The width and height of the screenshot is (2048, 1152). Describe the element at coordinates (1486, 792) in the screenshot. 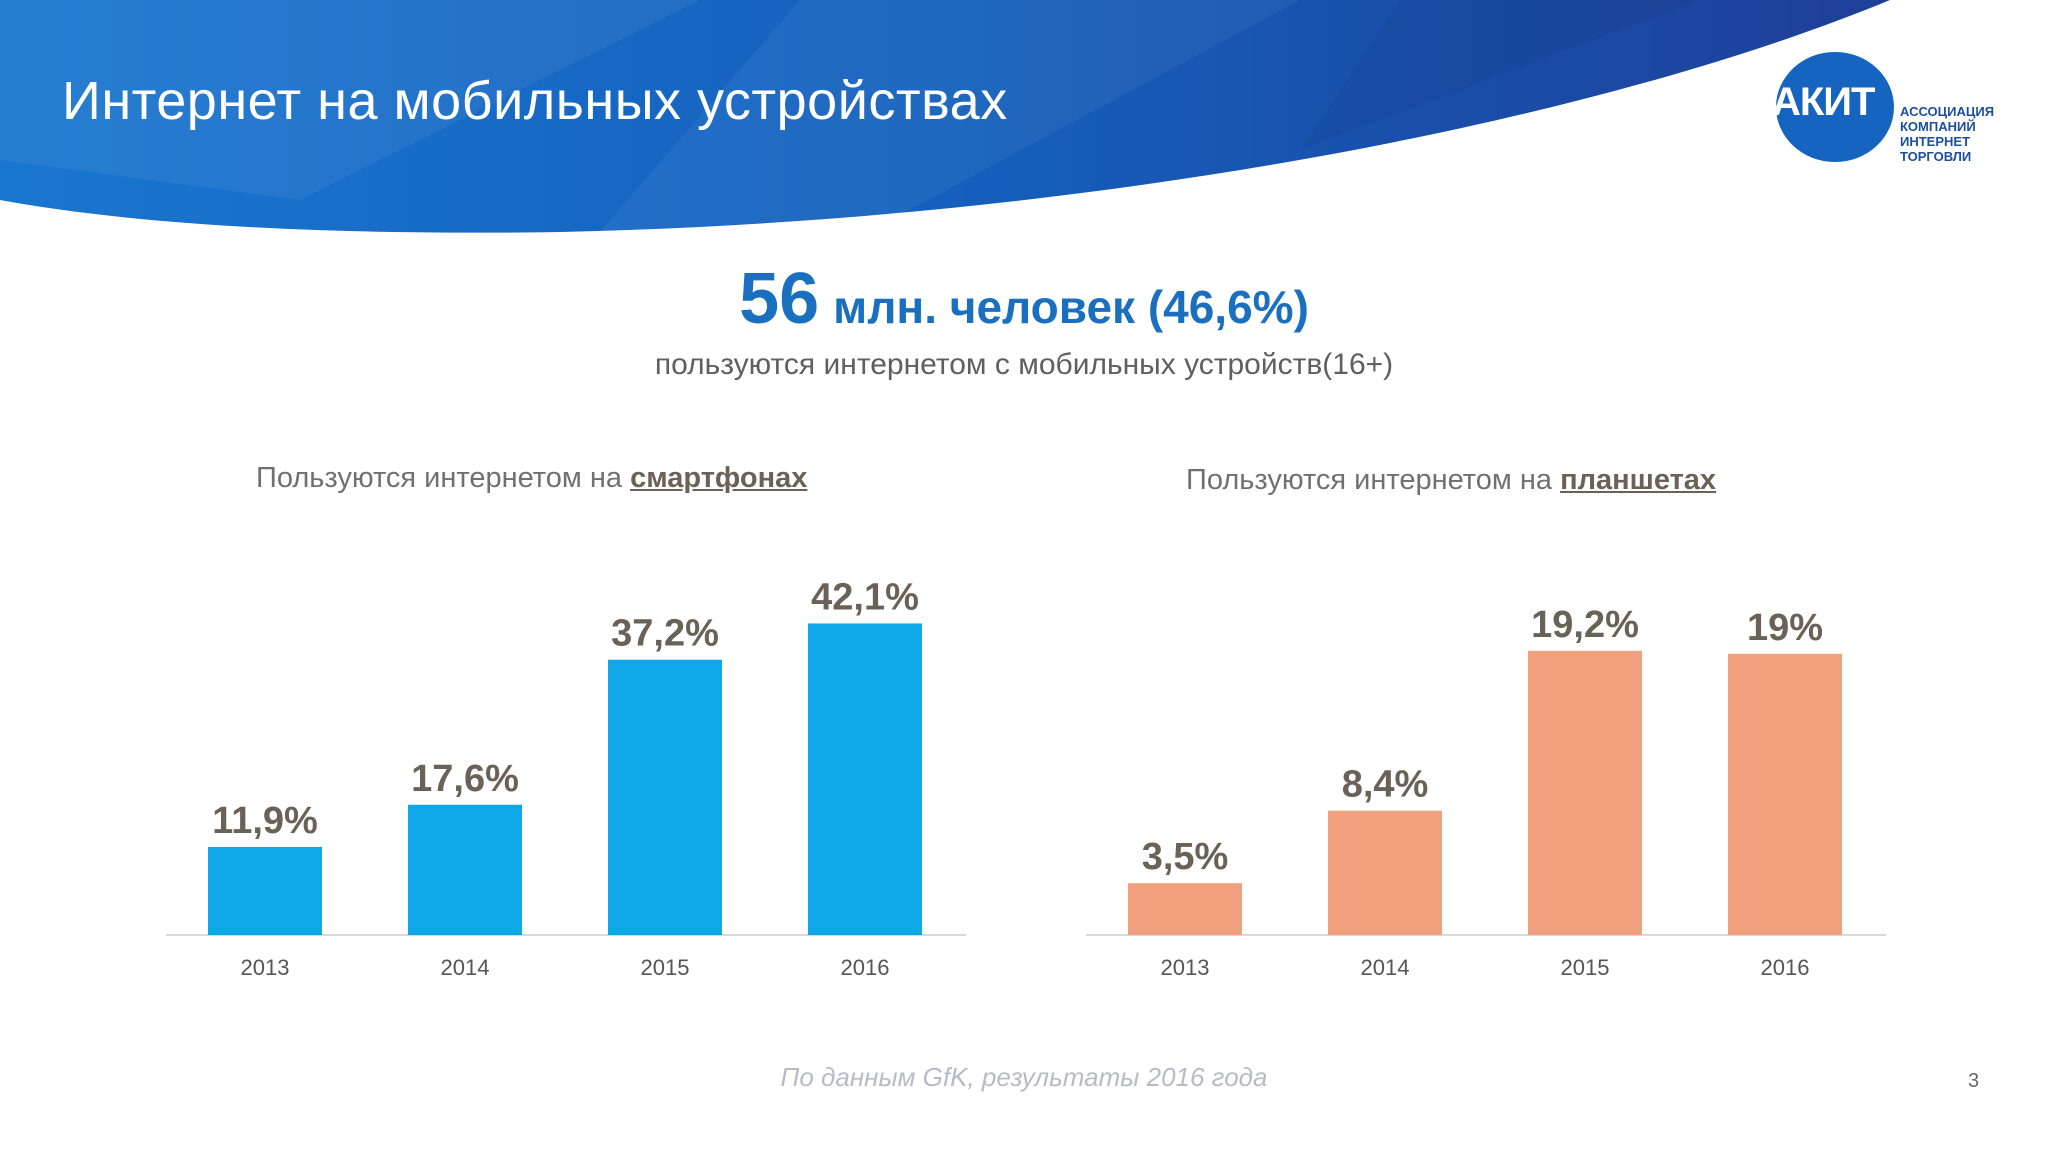

I see `tablet-bar-chart: 3,5% 2013 8,4% 2014 19,2% 2015 19% 2016` at that location.